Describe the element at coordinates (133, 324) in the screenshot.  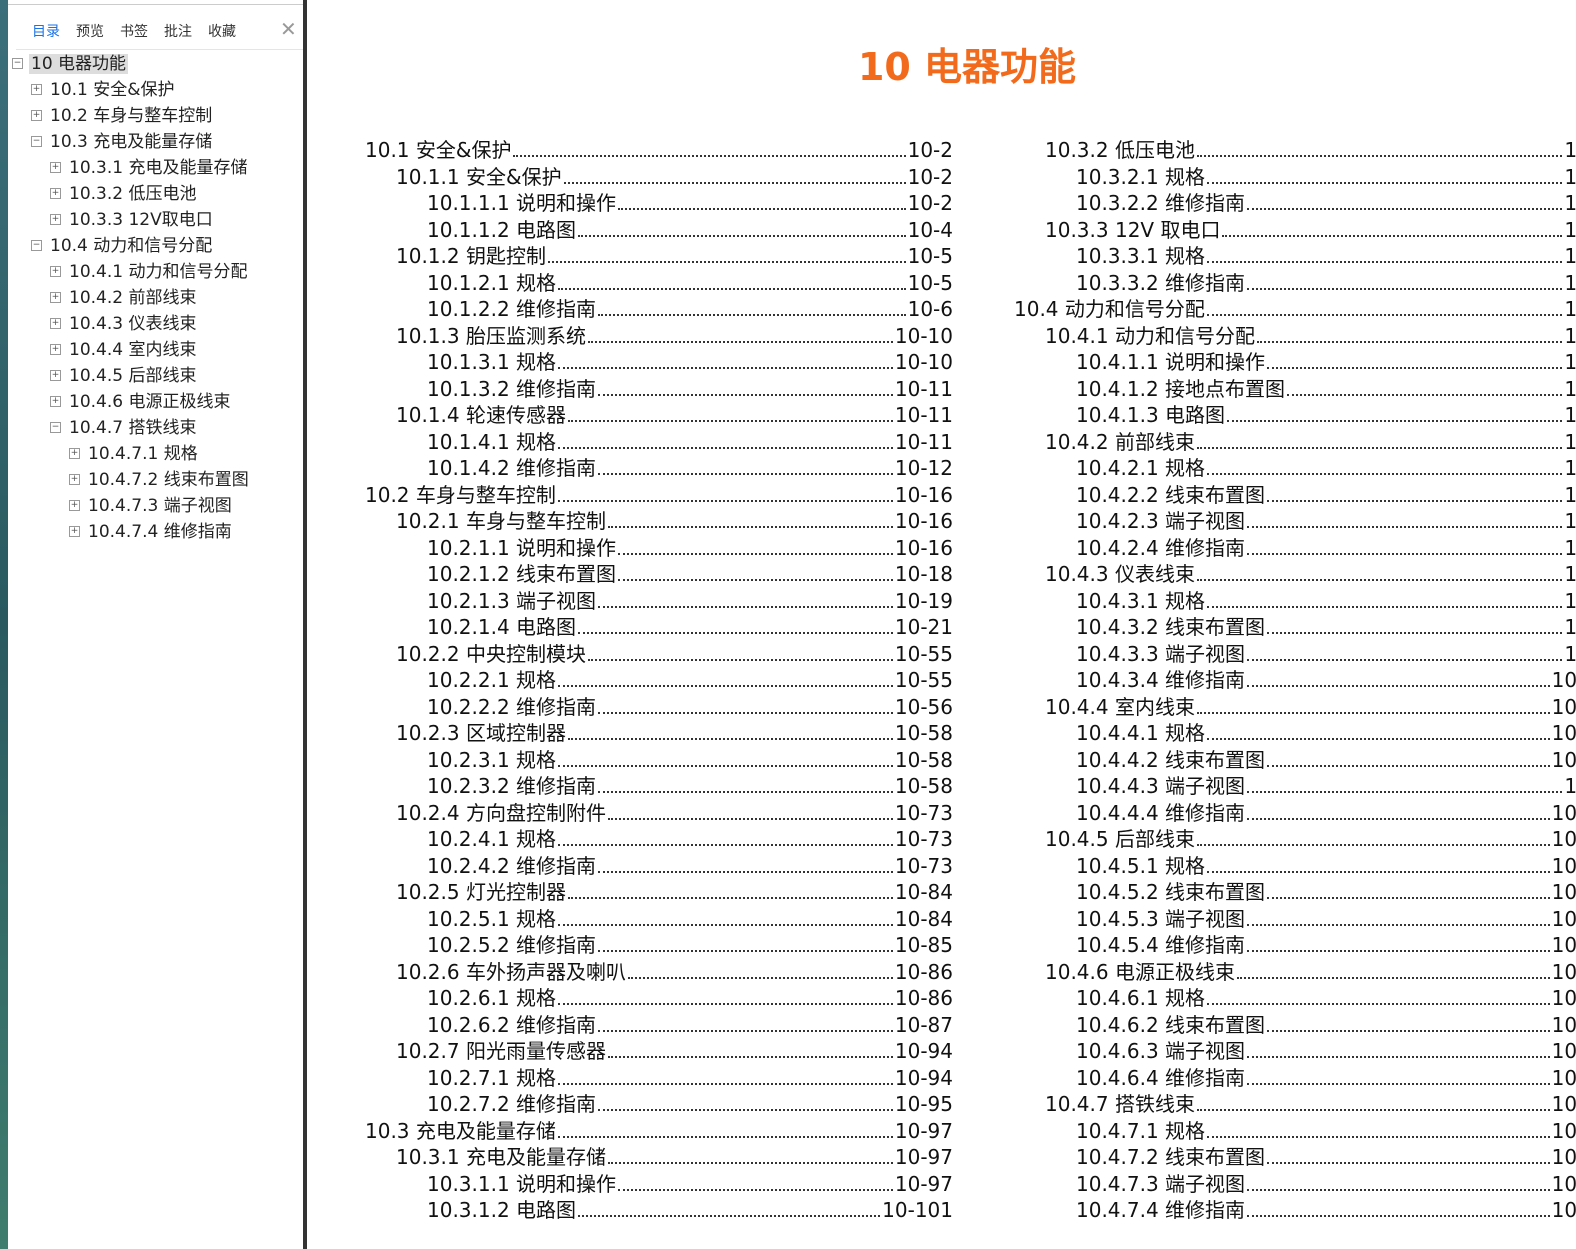
I see `node-label: 10.4.3 仪表线束` at that location.